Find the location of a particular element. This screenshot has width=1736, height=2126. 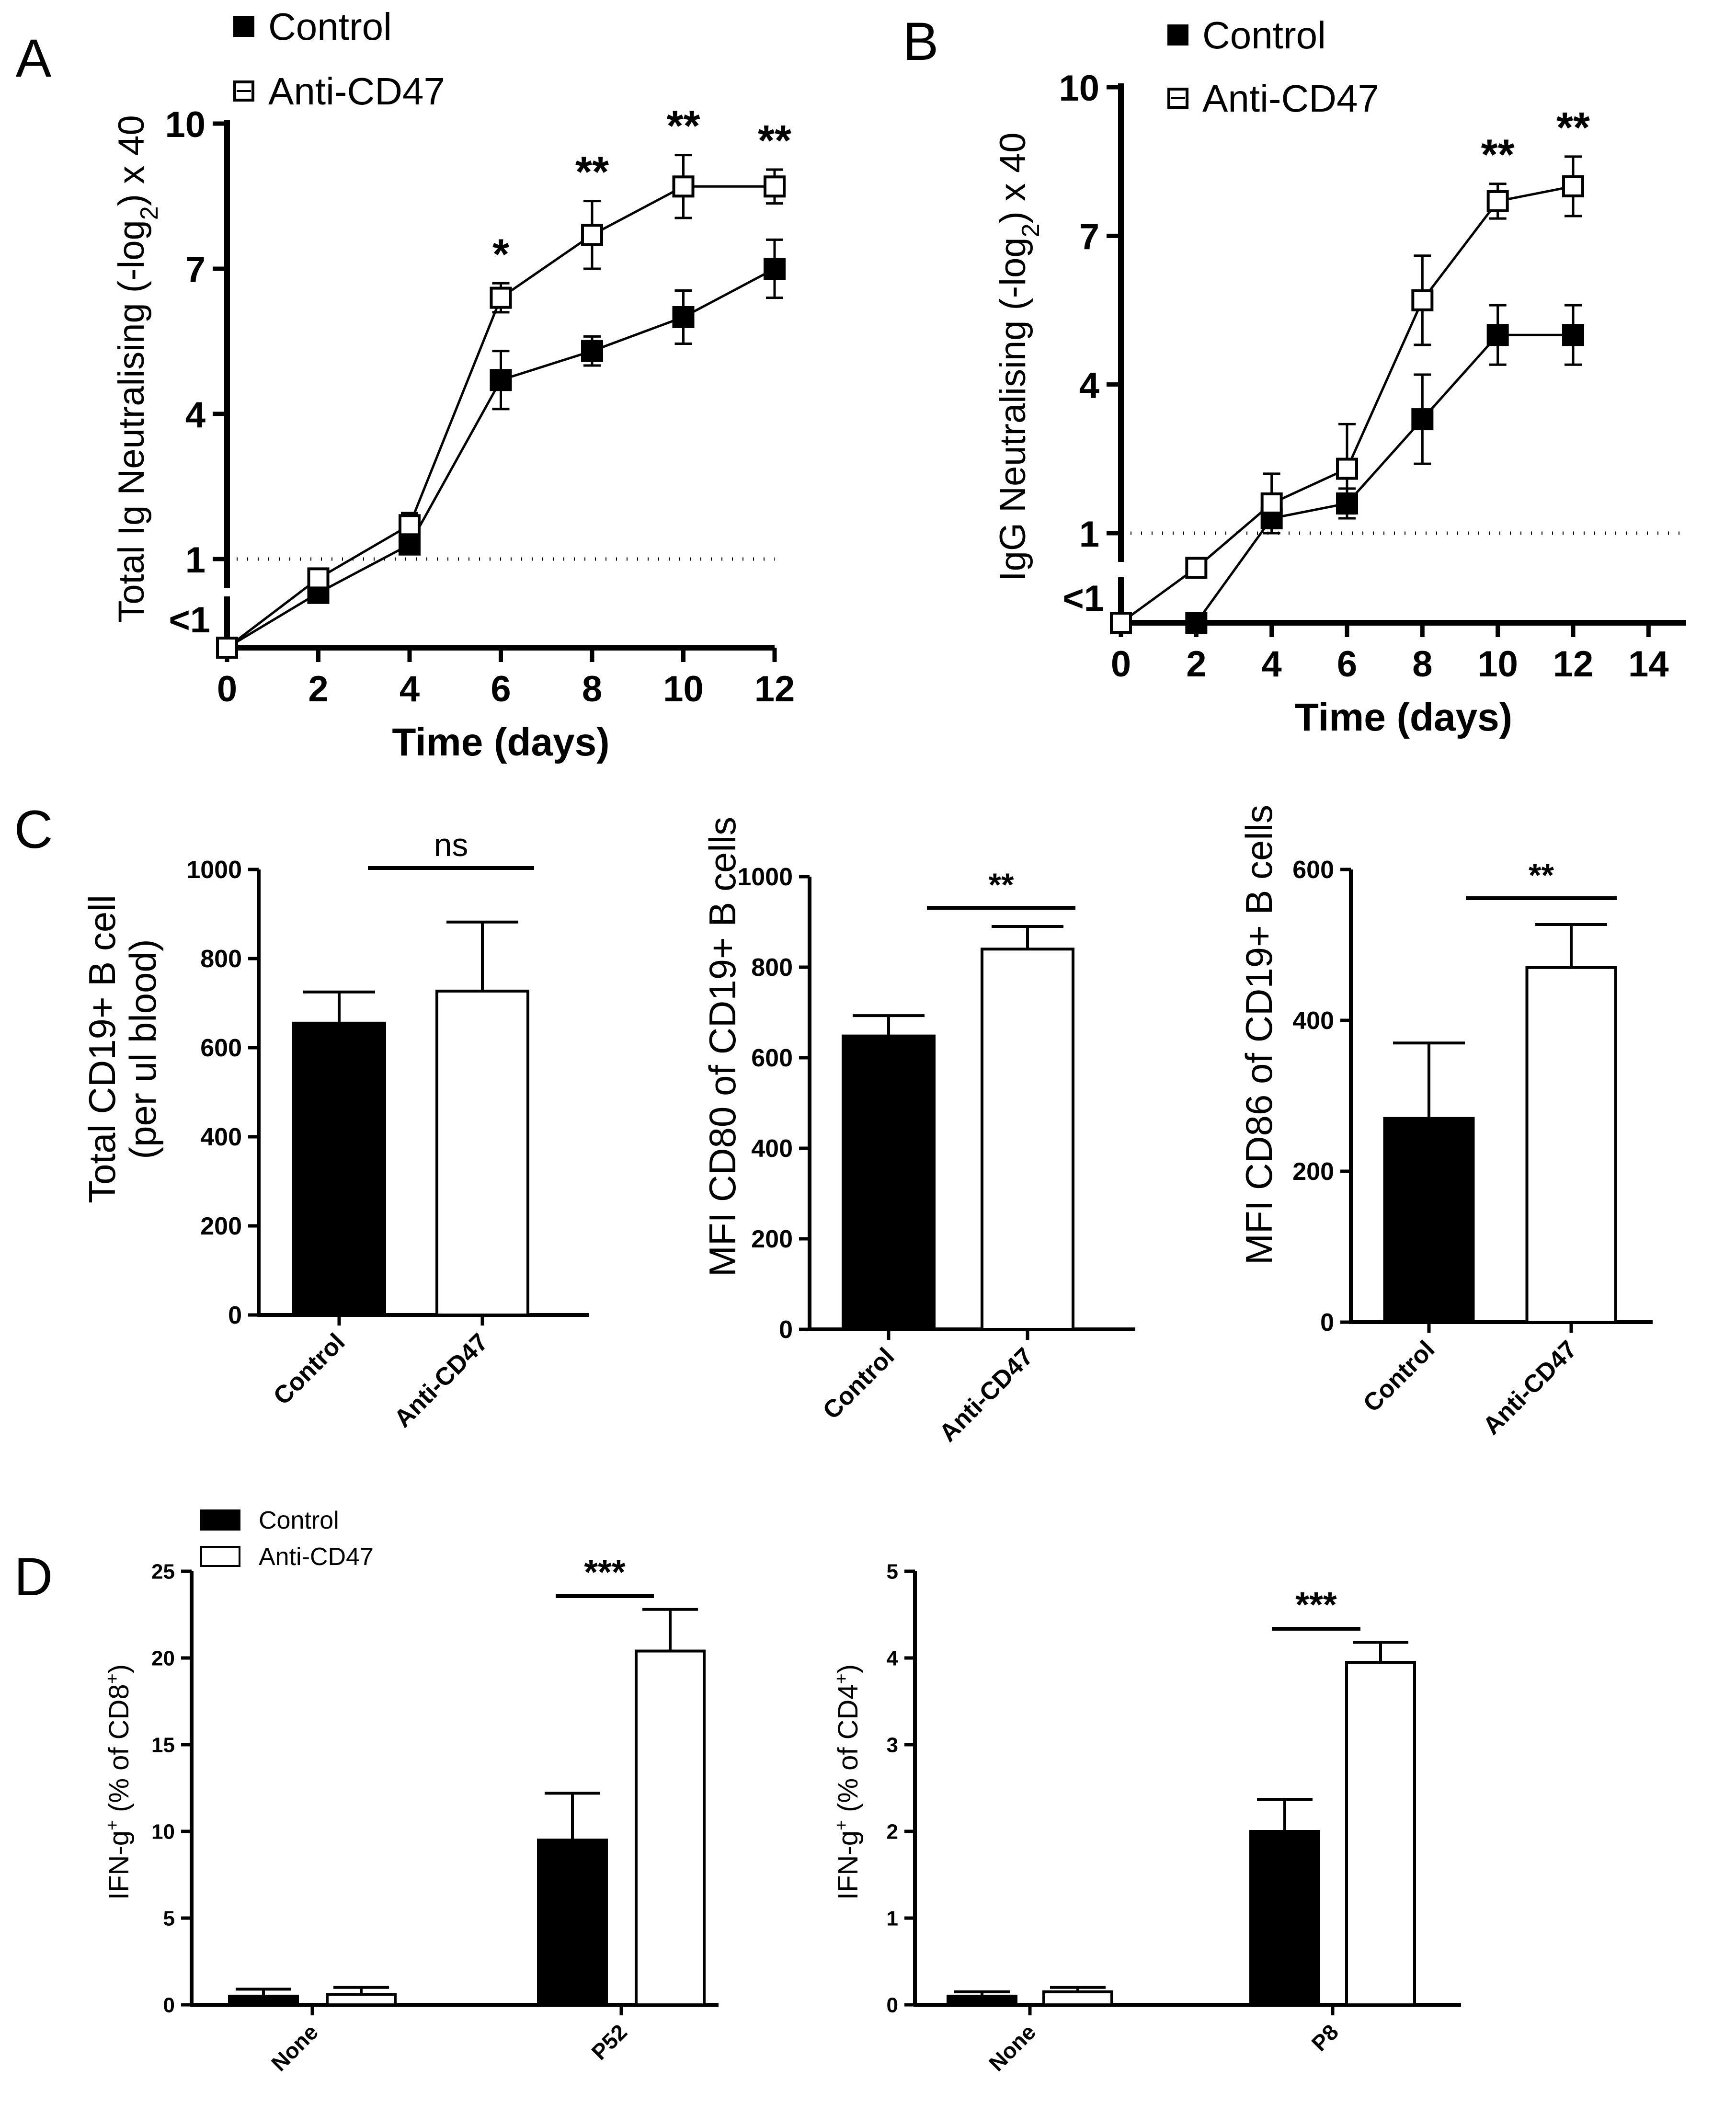

y-tick-label: 10 is located at coordinates (1079, 88).